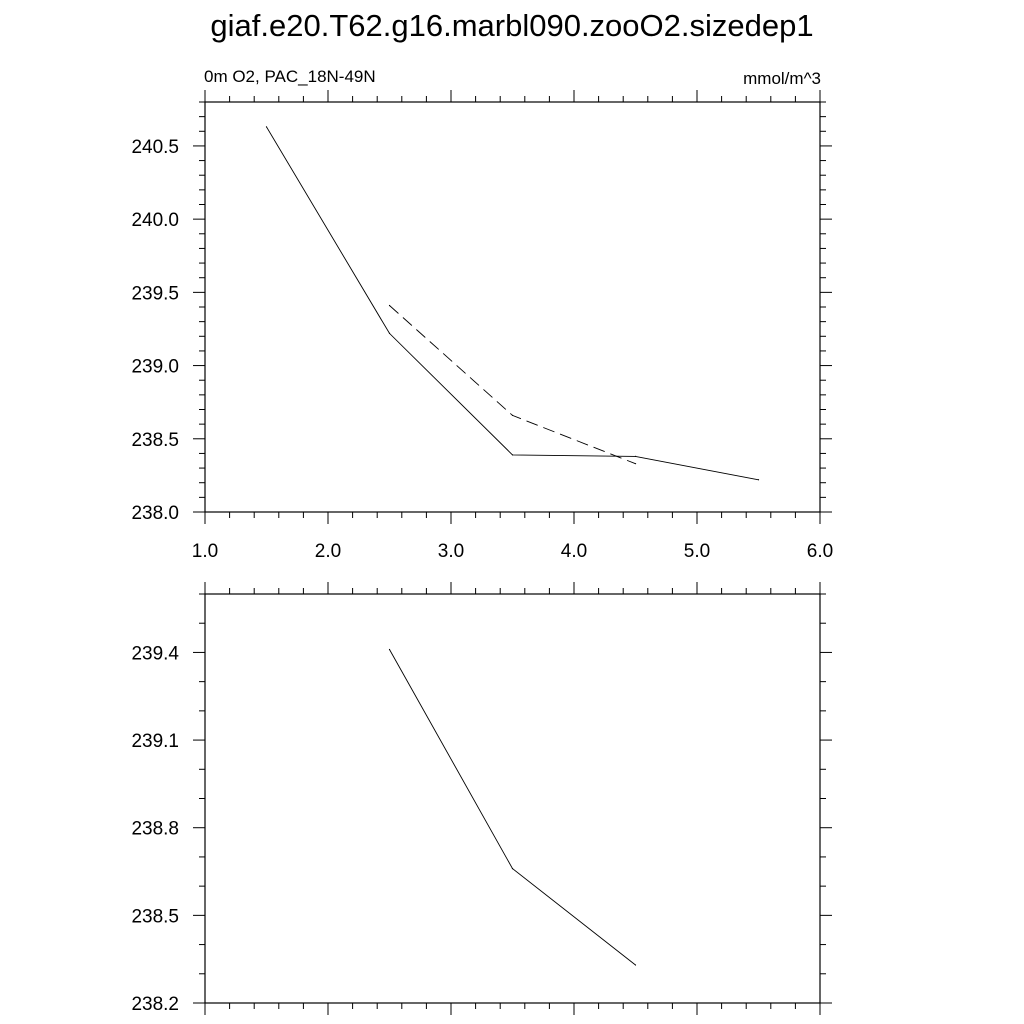 This screenshot has width=1024, height=1024. Describe the element at coordinates (205, 551) in the screenshot. I see `x-tick-label: 1.0` at that location.